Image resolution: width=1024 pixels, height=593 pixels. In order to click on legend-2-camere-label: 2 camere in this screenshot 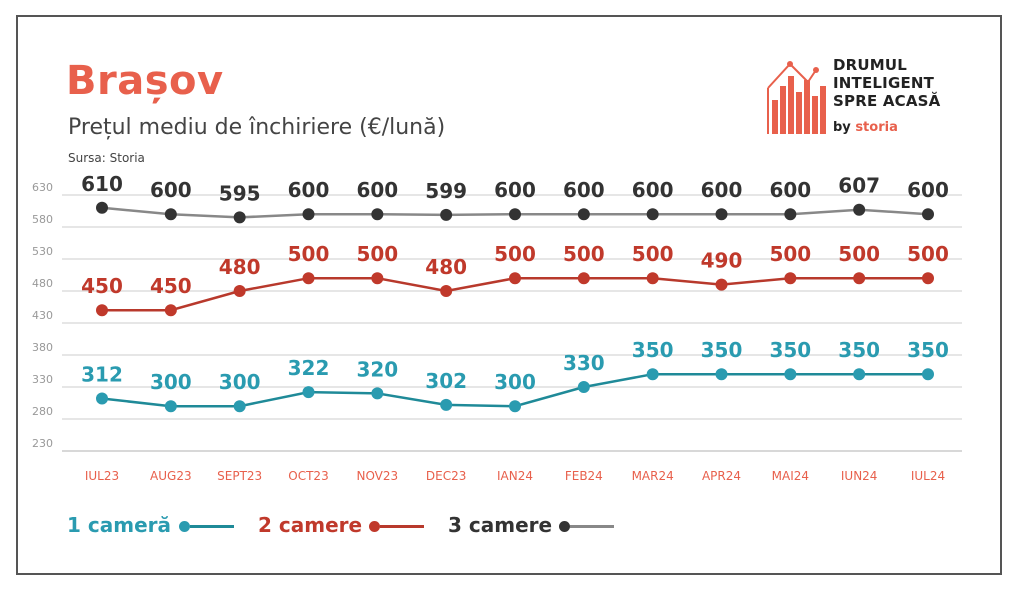, I will do `click(310, 525)`.